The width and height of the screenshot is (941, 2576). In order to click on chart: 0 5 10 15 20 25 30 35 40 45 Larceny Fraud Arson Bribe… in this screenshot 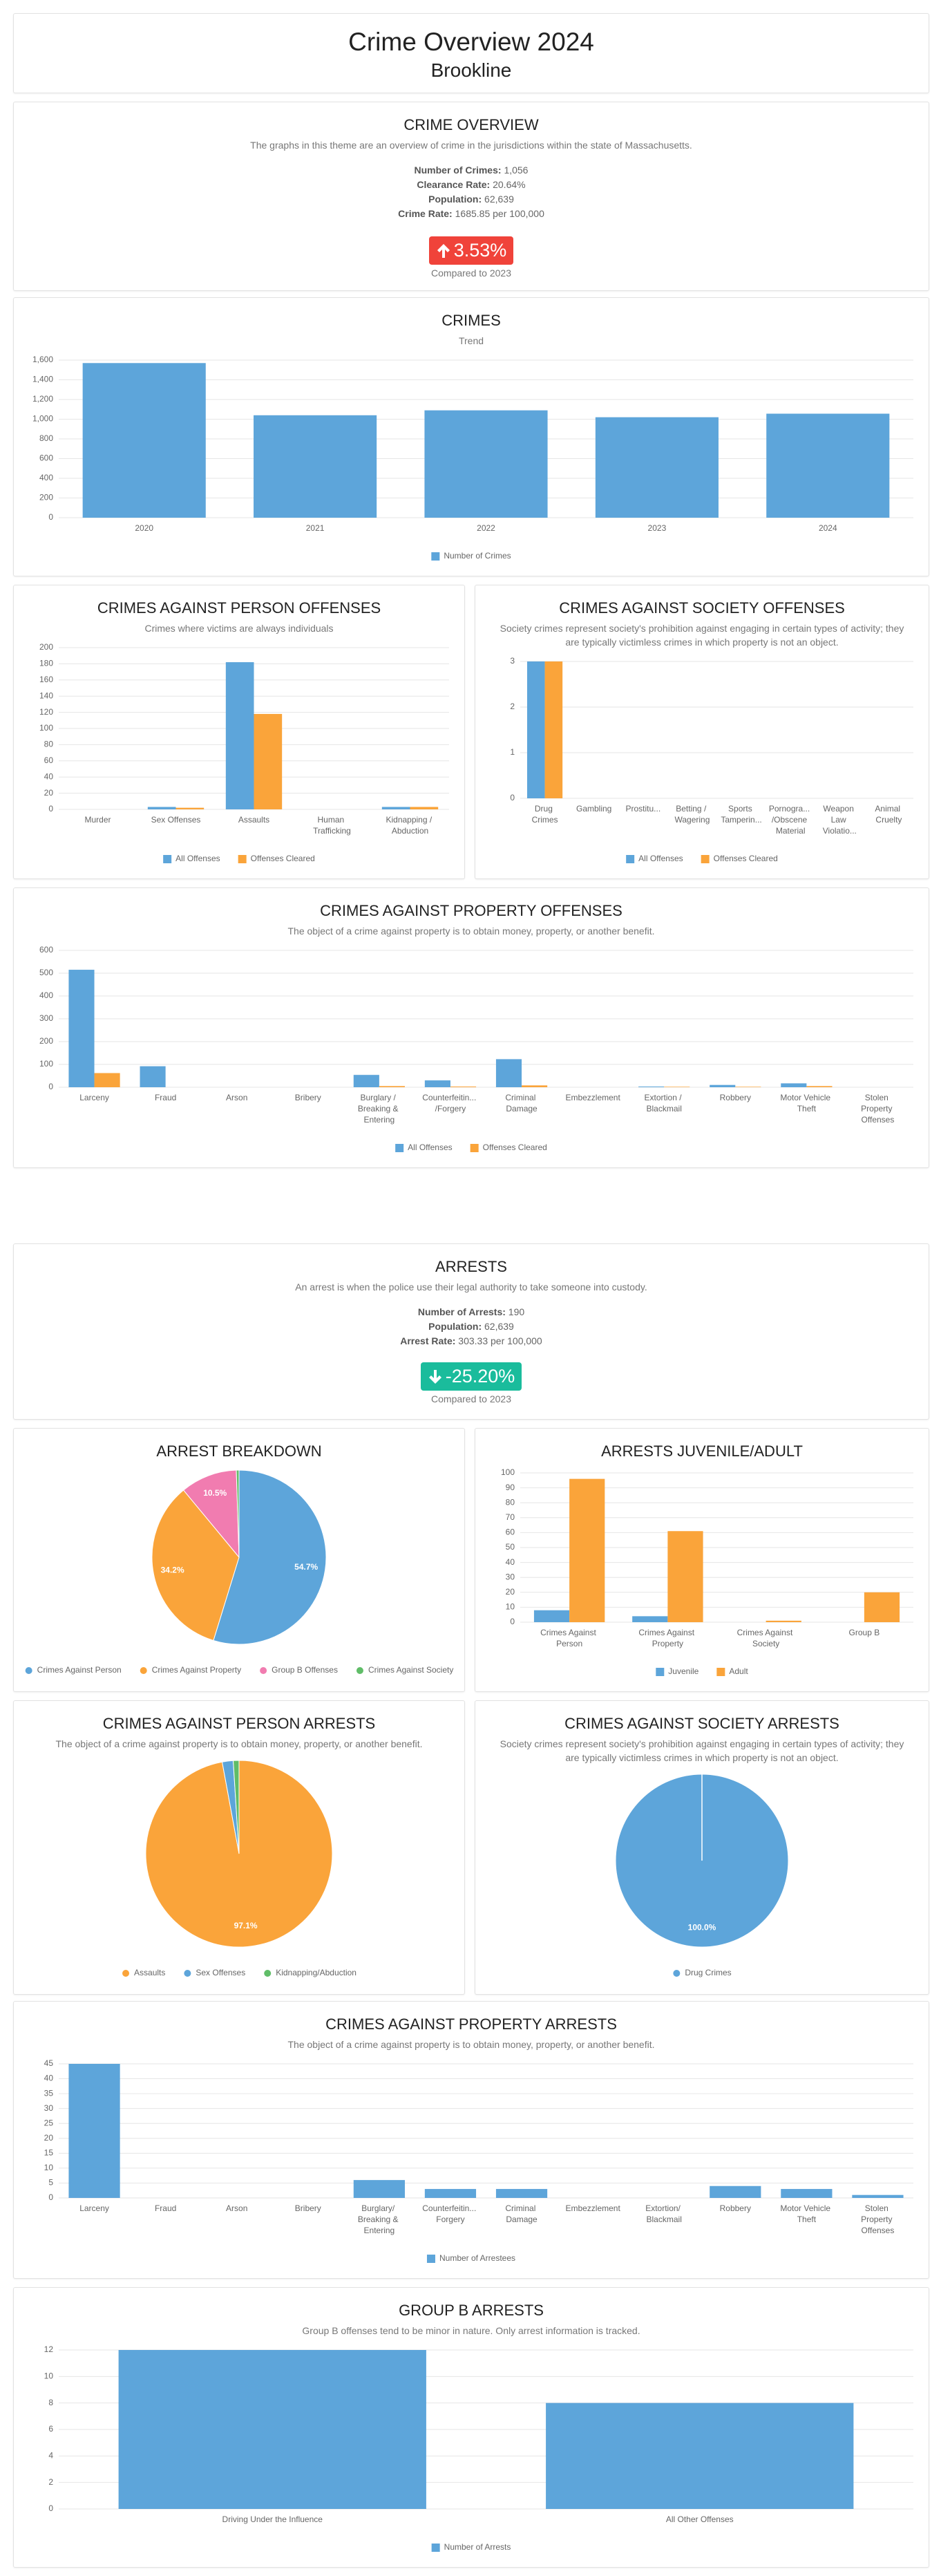, I will do `click(479, 2160)`.